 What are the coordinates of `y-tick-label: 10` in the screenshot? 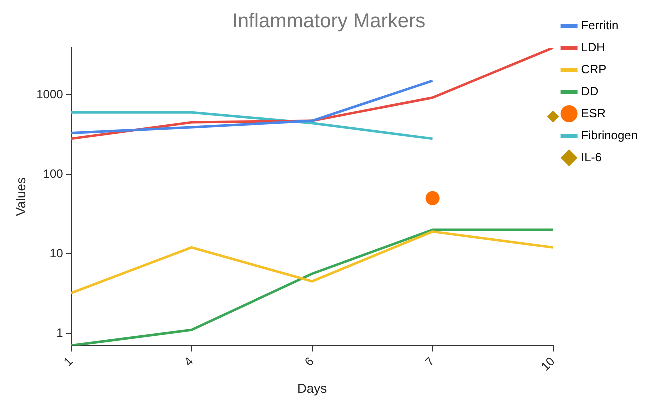 It's located at (57, 253).